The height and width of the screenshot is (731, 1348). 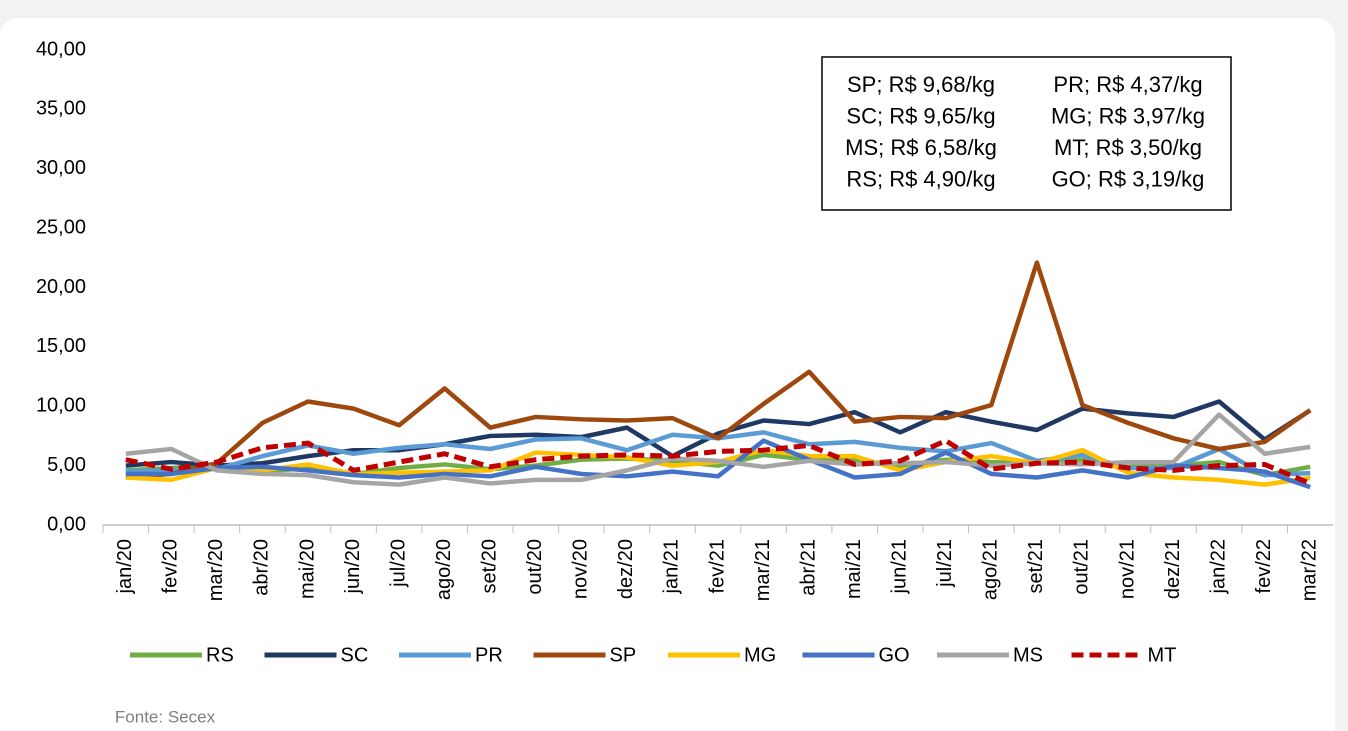 I want to click on x-tick-label: jul/21, so click(x=945, y=563).